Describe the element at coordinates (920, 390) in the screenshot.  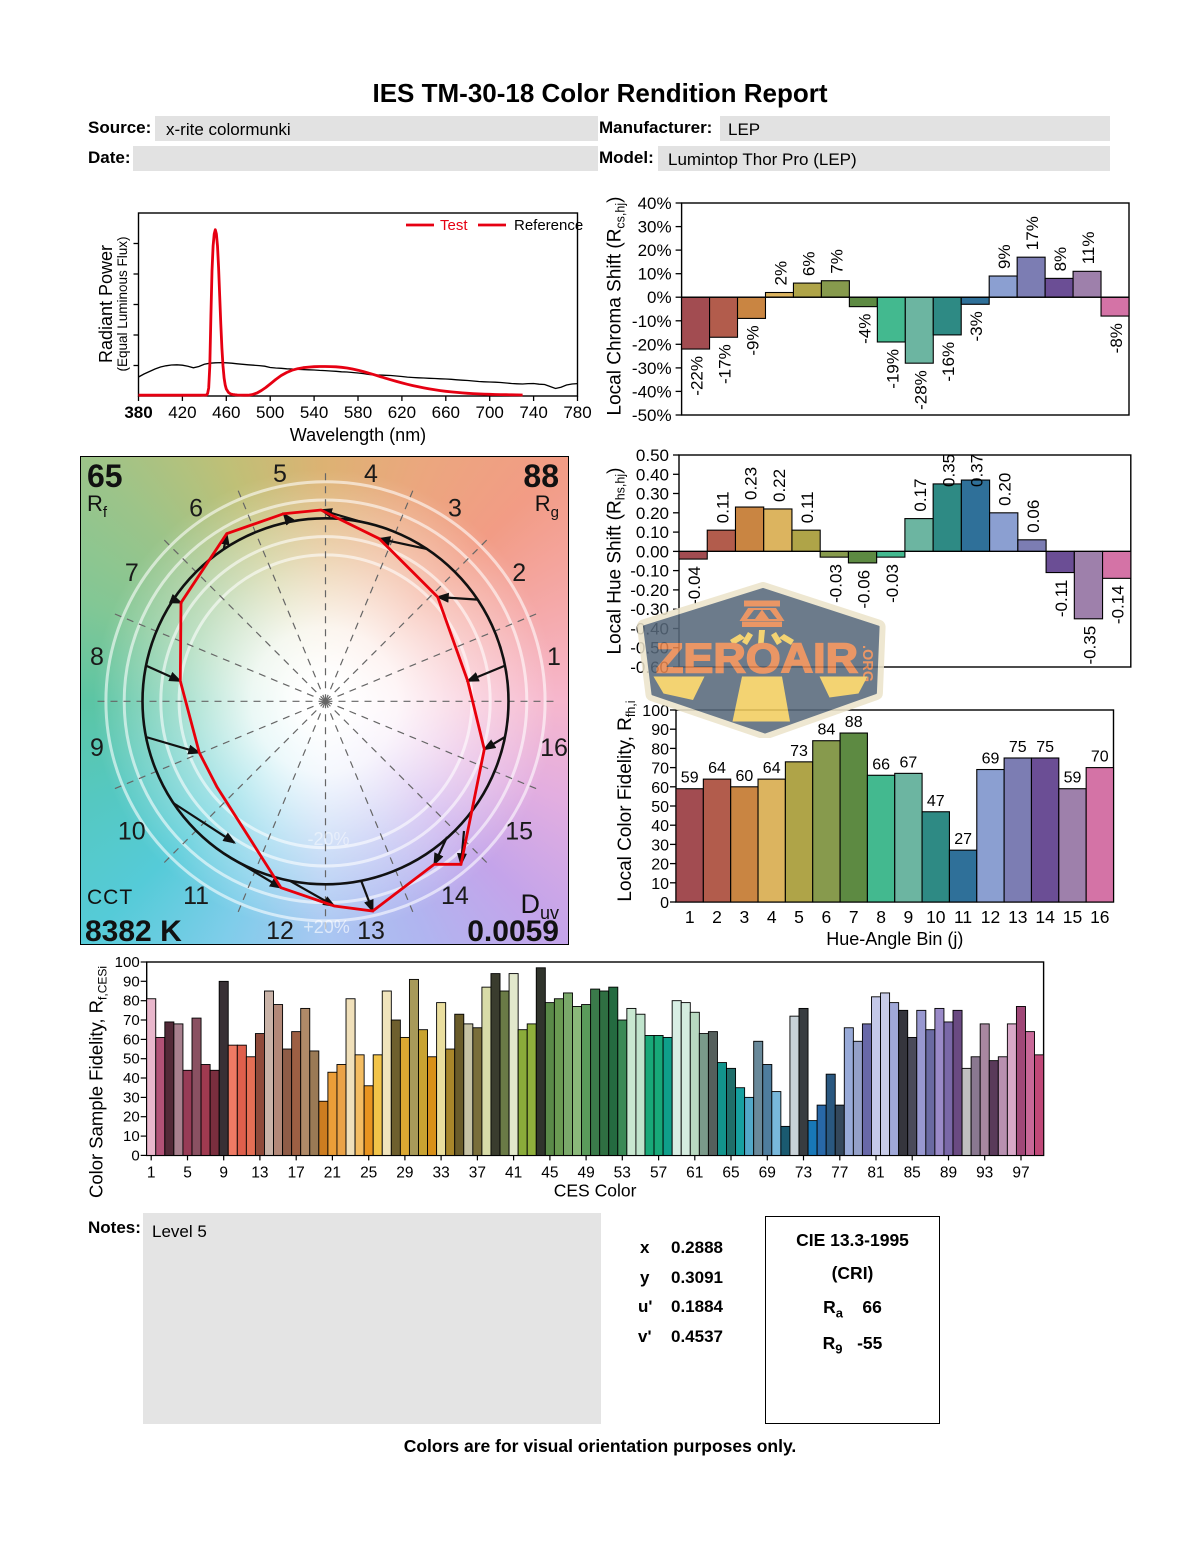
I see `svg-text: -28%` at that location.